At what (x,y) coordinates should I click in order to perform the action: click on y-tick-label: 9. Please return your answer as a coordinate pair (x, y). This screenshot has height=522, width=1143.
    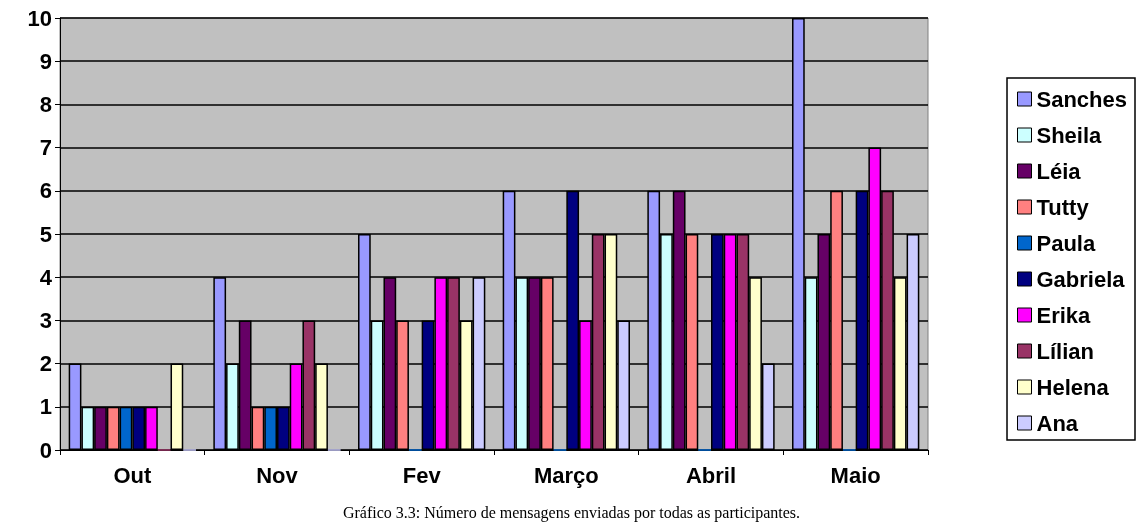
    Looking at the image, I should click on (45, 61).